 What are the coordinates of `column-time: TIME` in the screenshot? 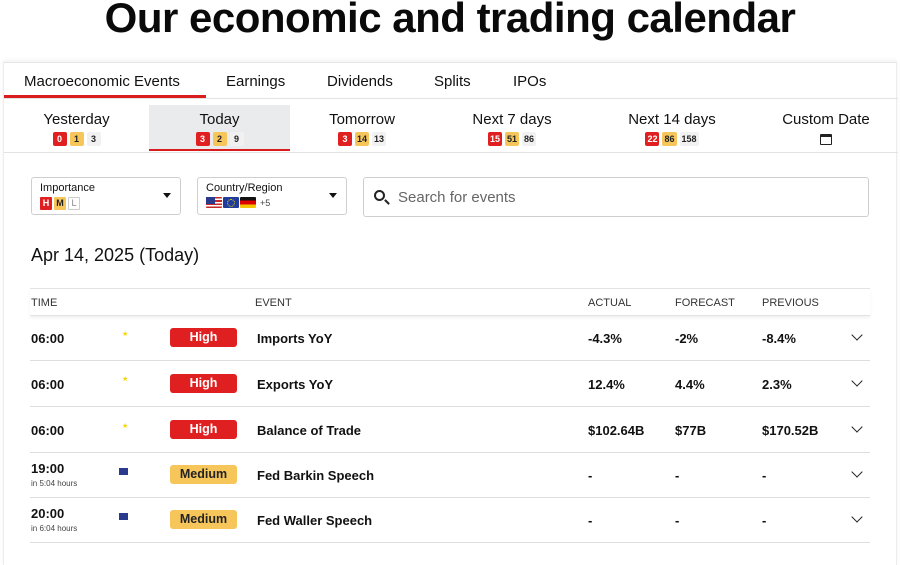 It's located at (44, 303).